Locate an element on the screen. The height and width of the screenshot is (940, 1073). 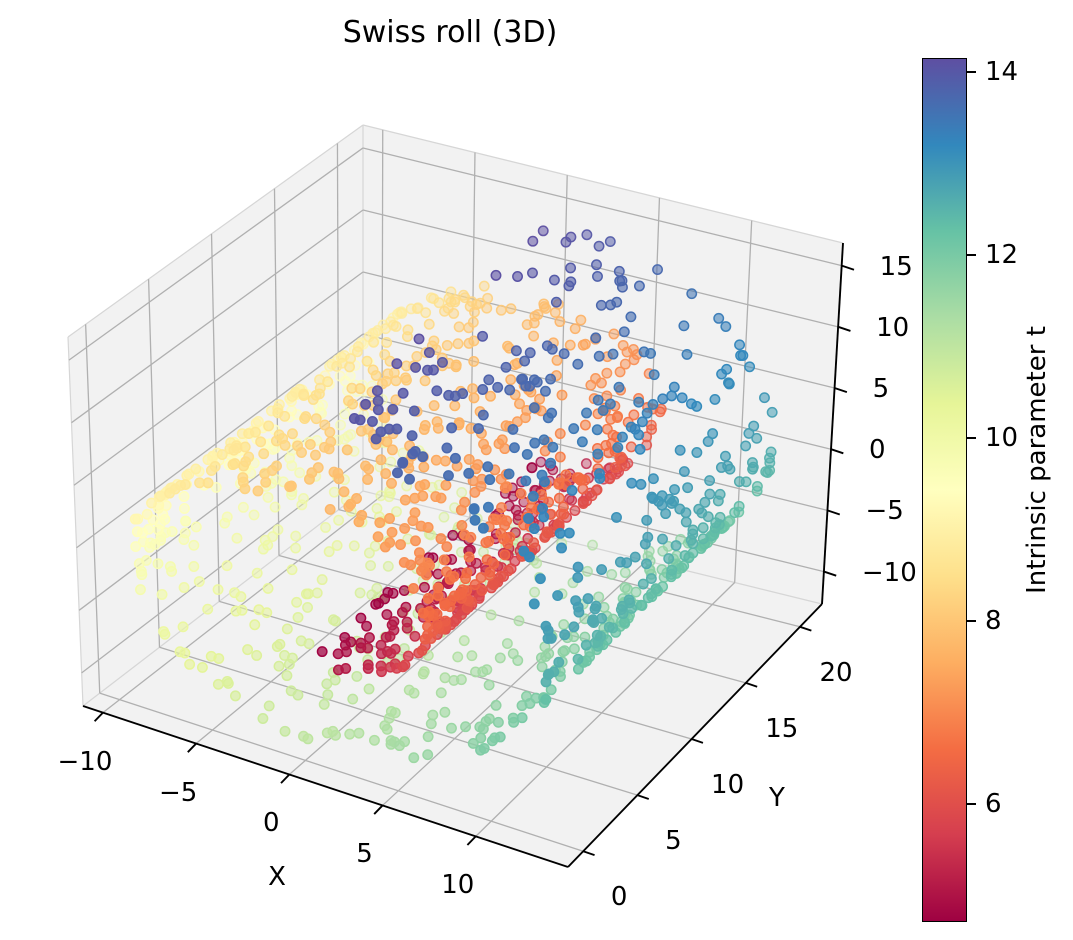
x-tick-label: 10 is located at coordinates (458, 885).